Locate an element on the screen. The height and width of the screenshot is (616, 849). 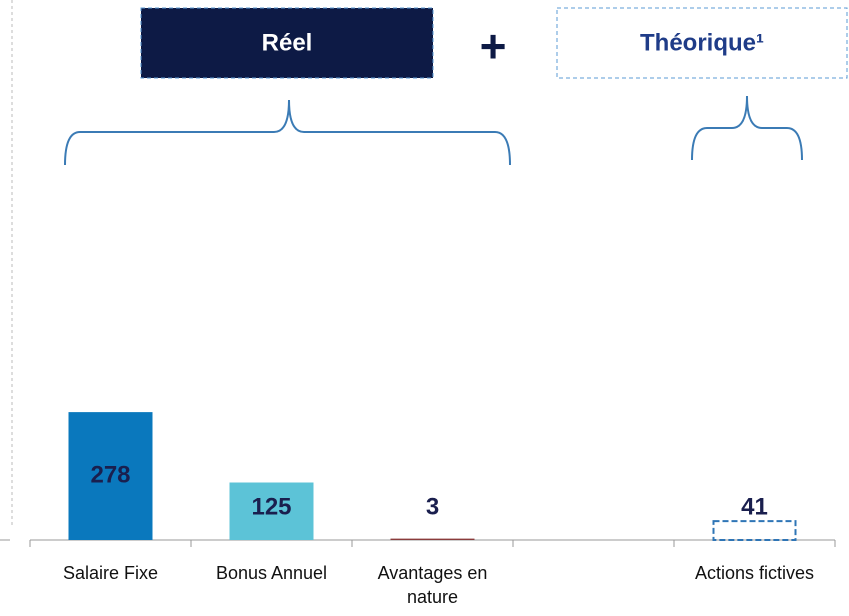
group-label: Théorique¹ is located at coordinates (702, 42).